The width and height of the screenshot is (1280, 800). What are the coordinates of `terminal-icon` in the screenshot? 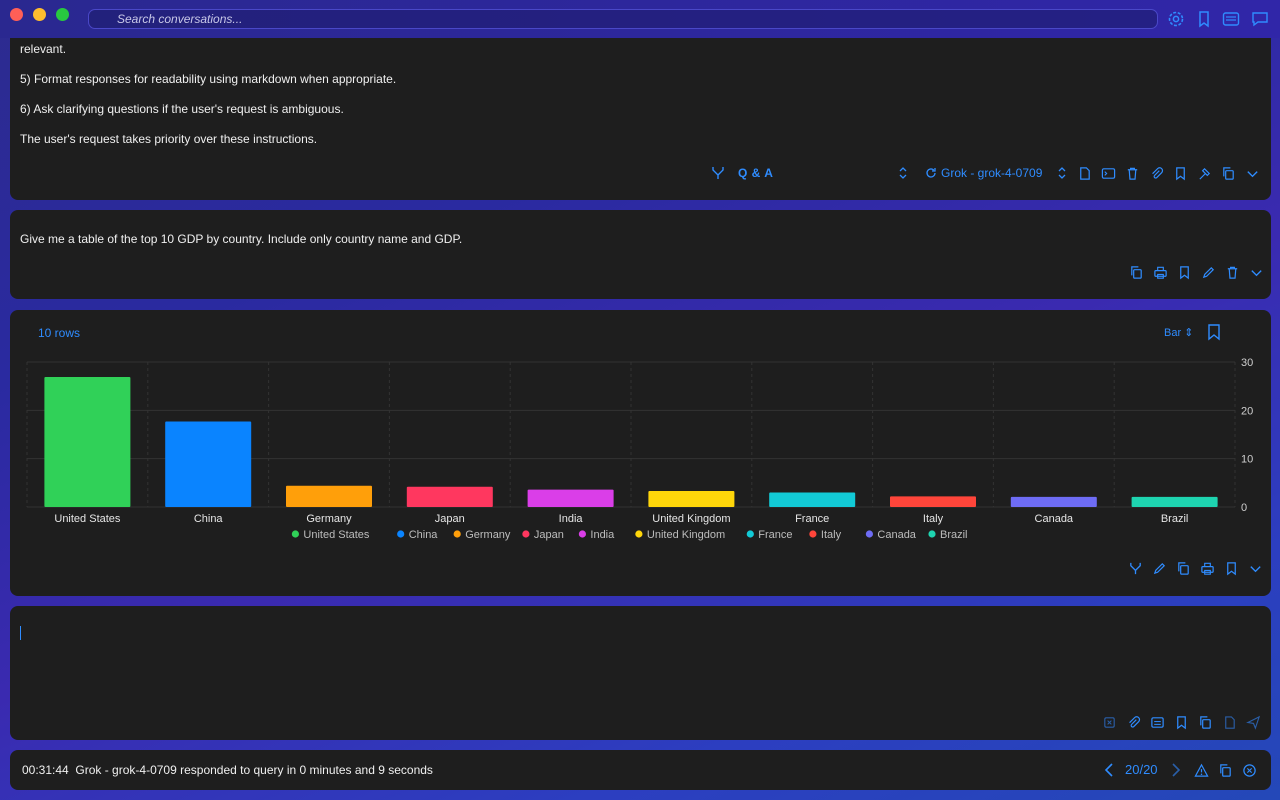 It's located at (1108, 173).